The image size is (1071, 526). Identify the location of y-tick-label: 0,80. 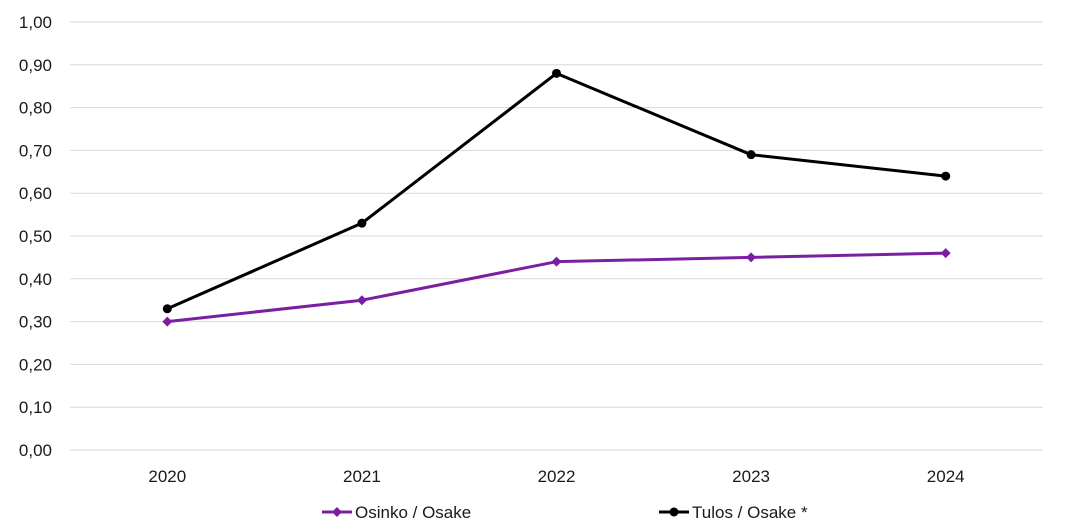
(35, 108).